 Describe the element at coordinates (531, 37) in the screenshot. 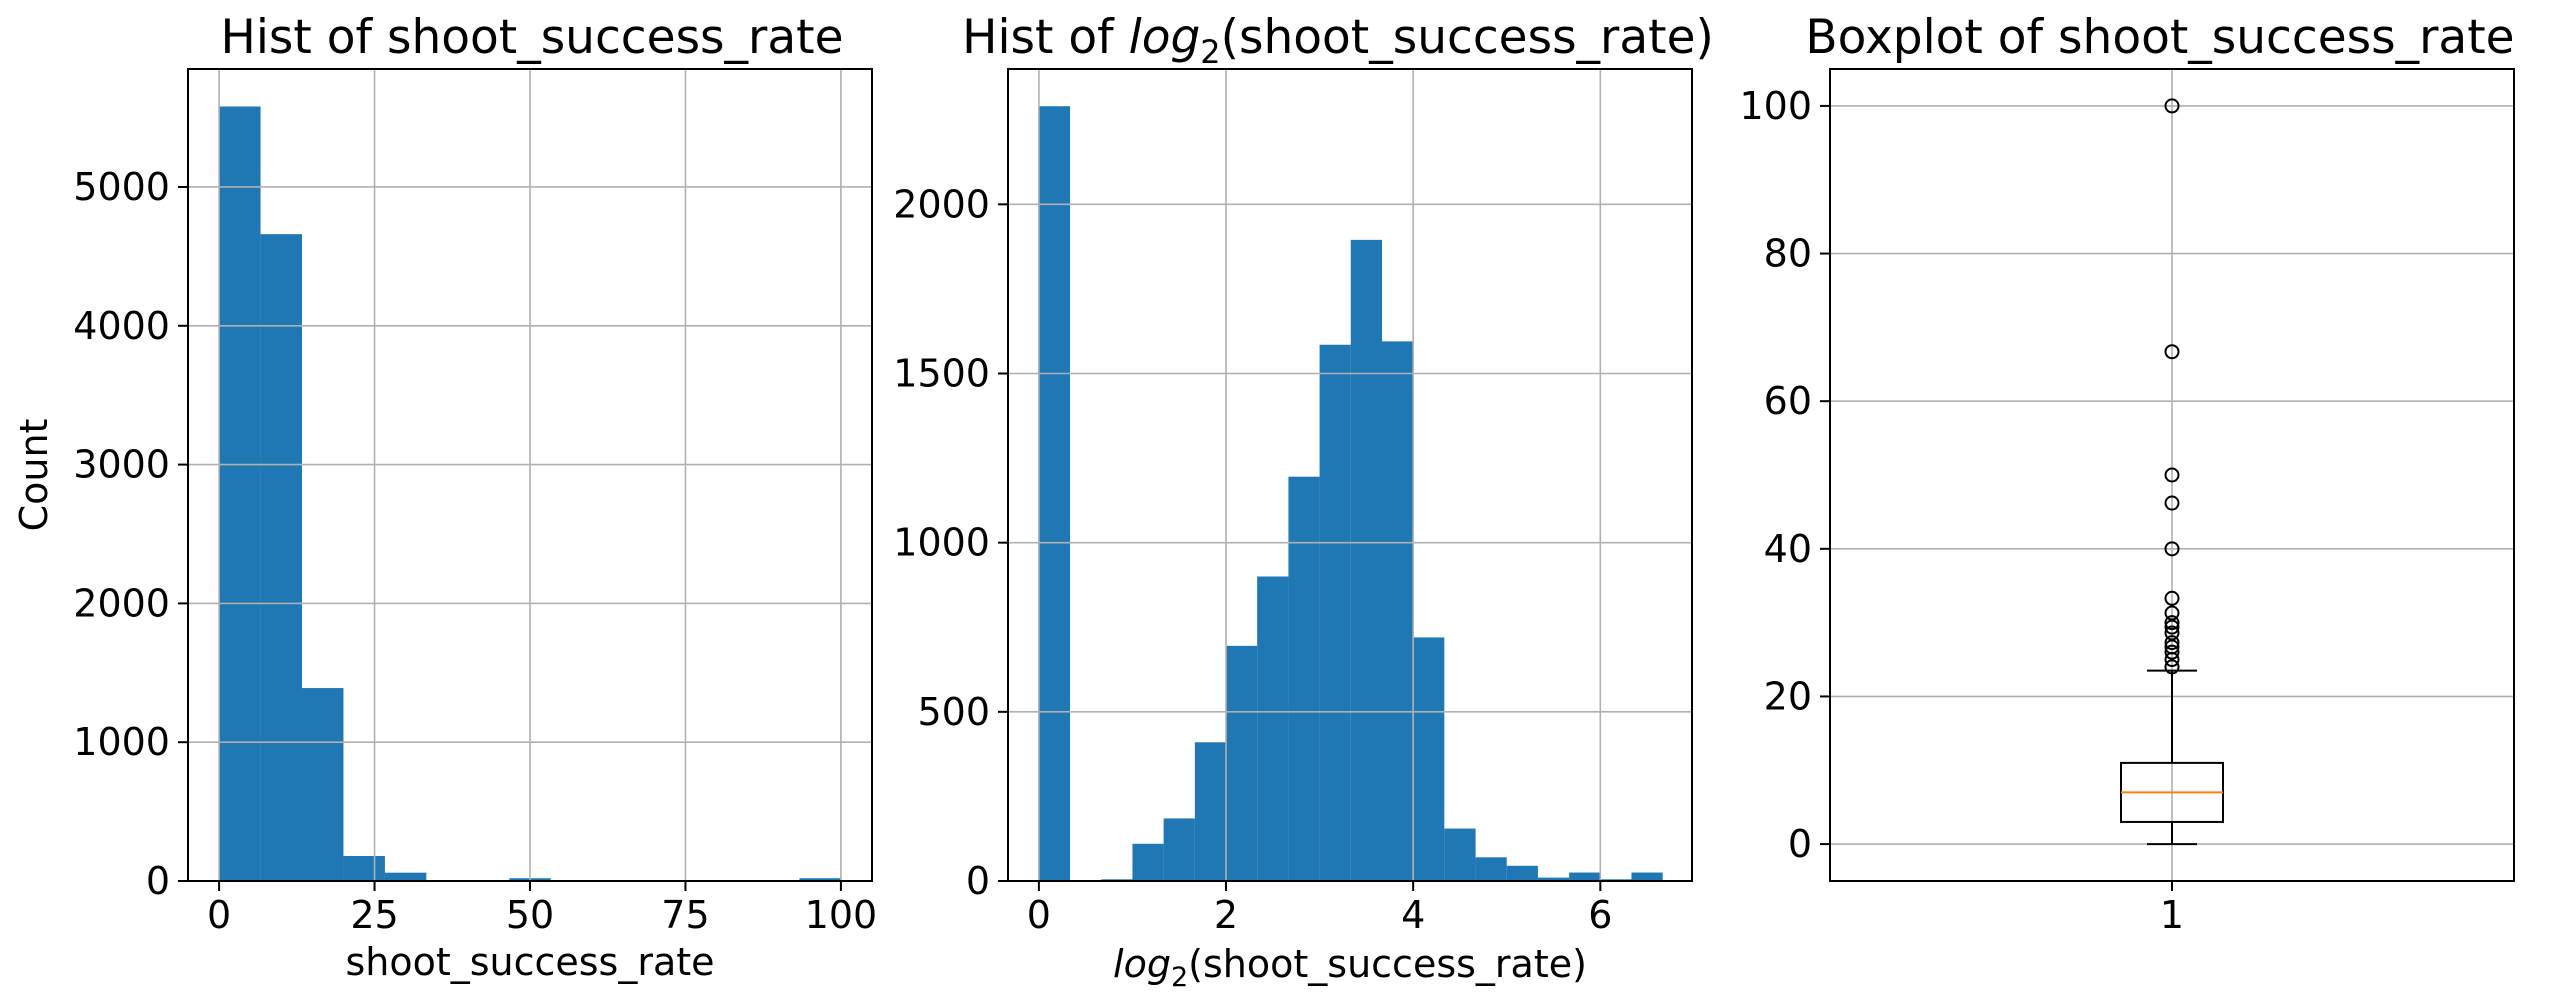

I see `panel1-title: Hist of shoot_success_rate` at that location.